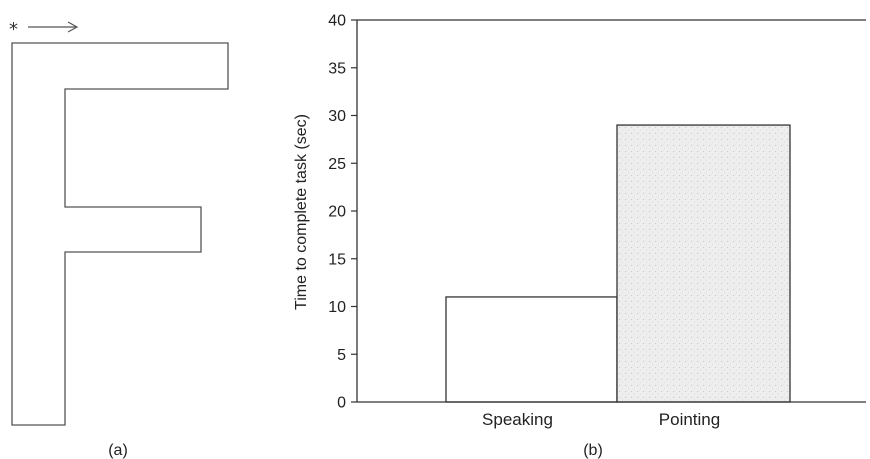  What do you see at coordinates (601, 419) in the screenshot?
I see `category-labels: Speaking Pointing` at bounding box center [601, 419].